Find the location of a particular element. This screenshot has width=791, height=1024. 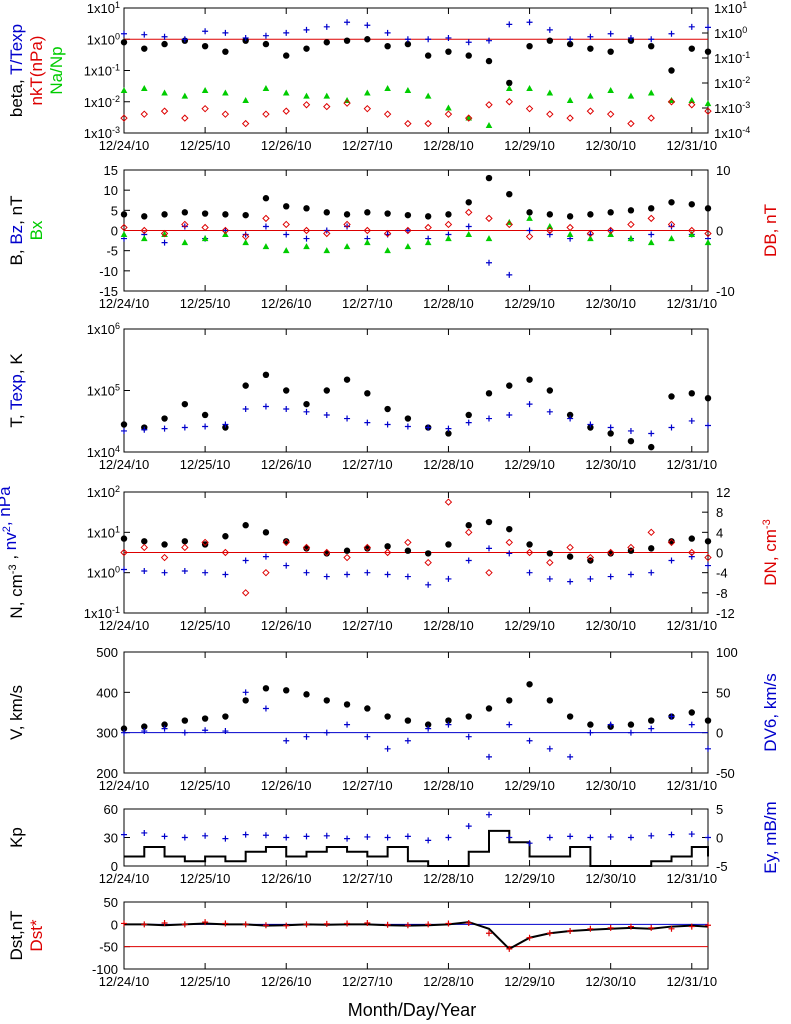

series-line is located at coordinates (416, 936).